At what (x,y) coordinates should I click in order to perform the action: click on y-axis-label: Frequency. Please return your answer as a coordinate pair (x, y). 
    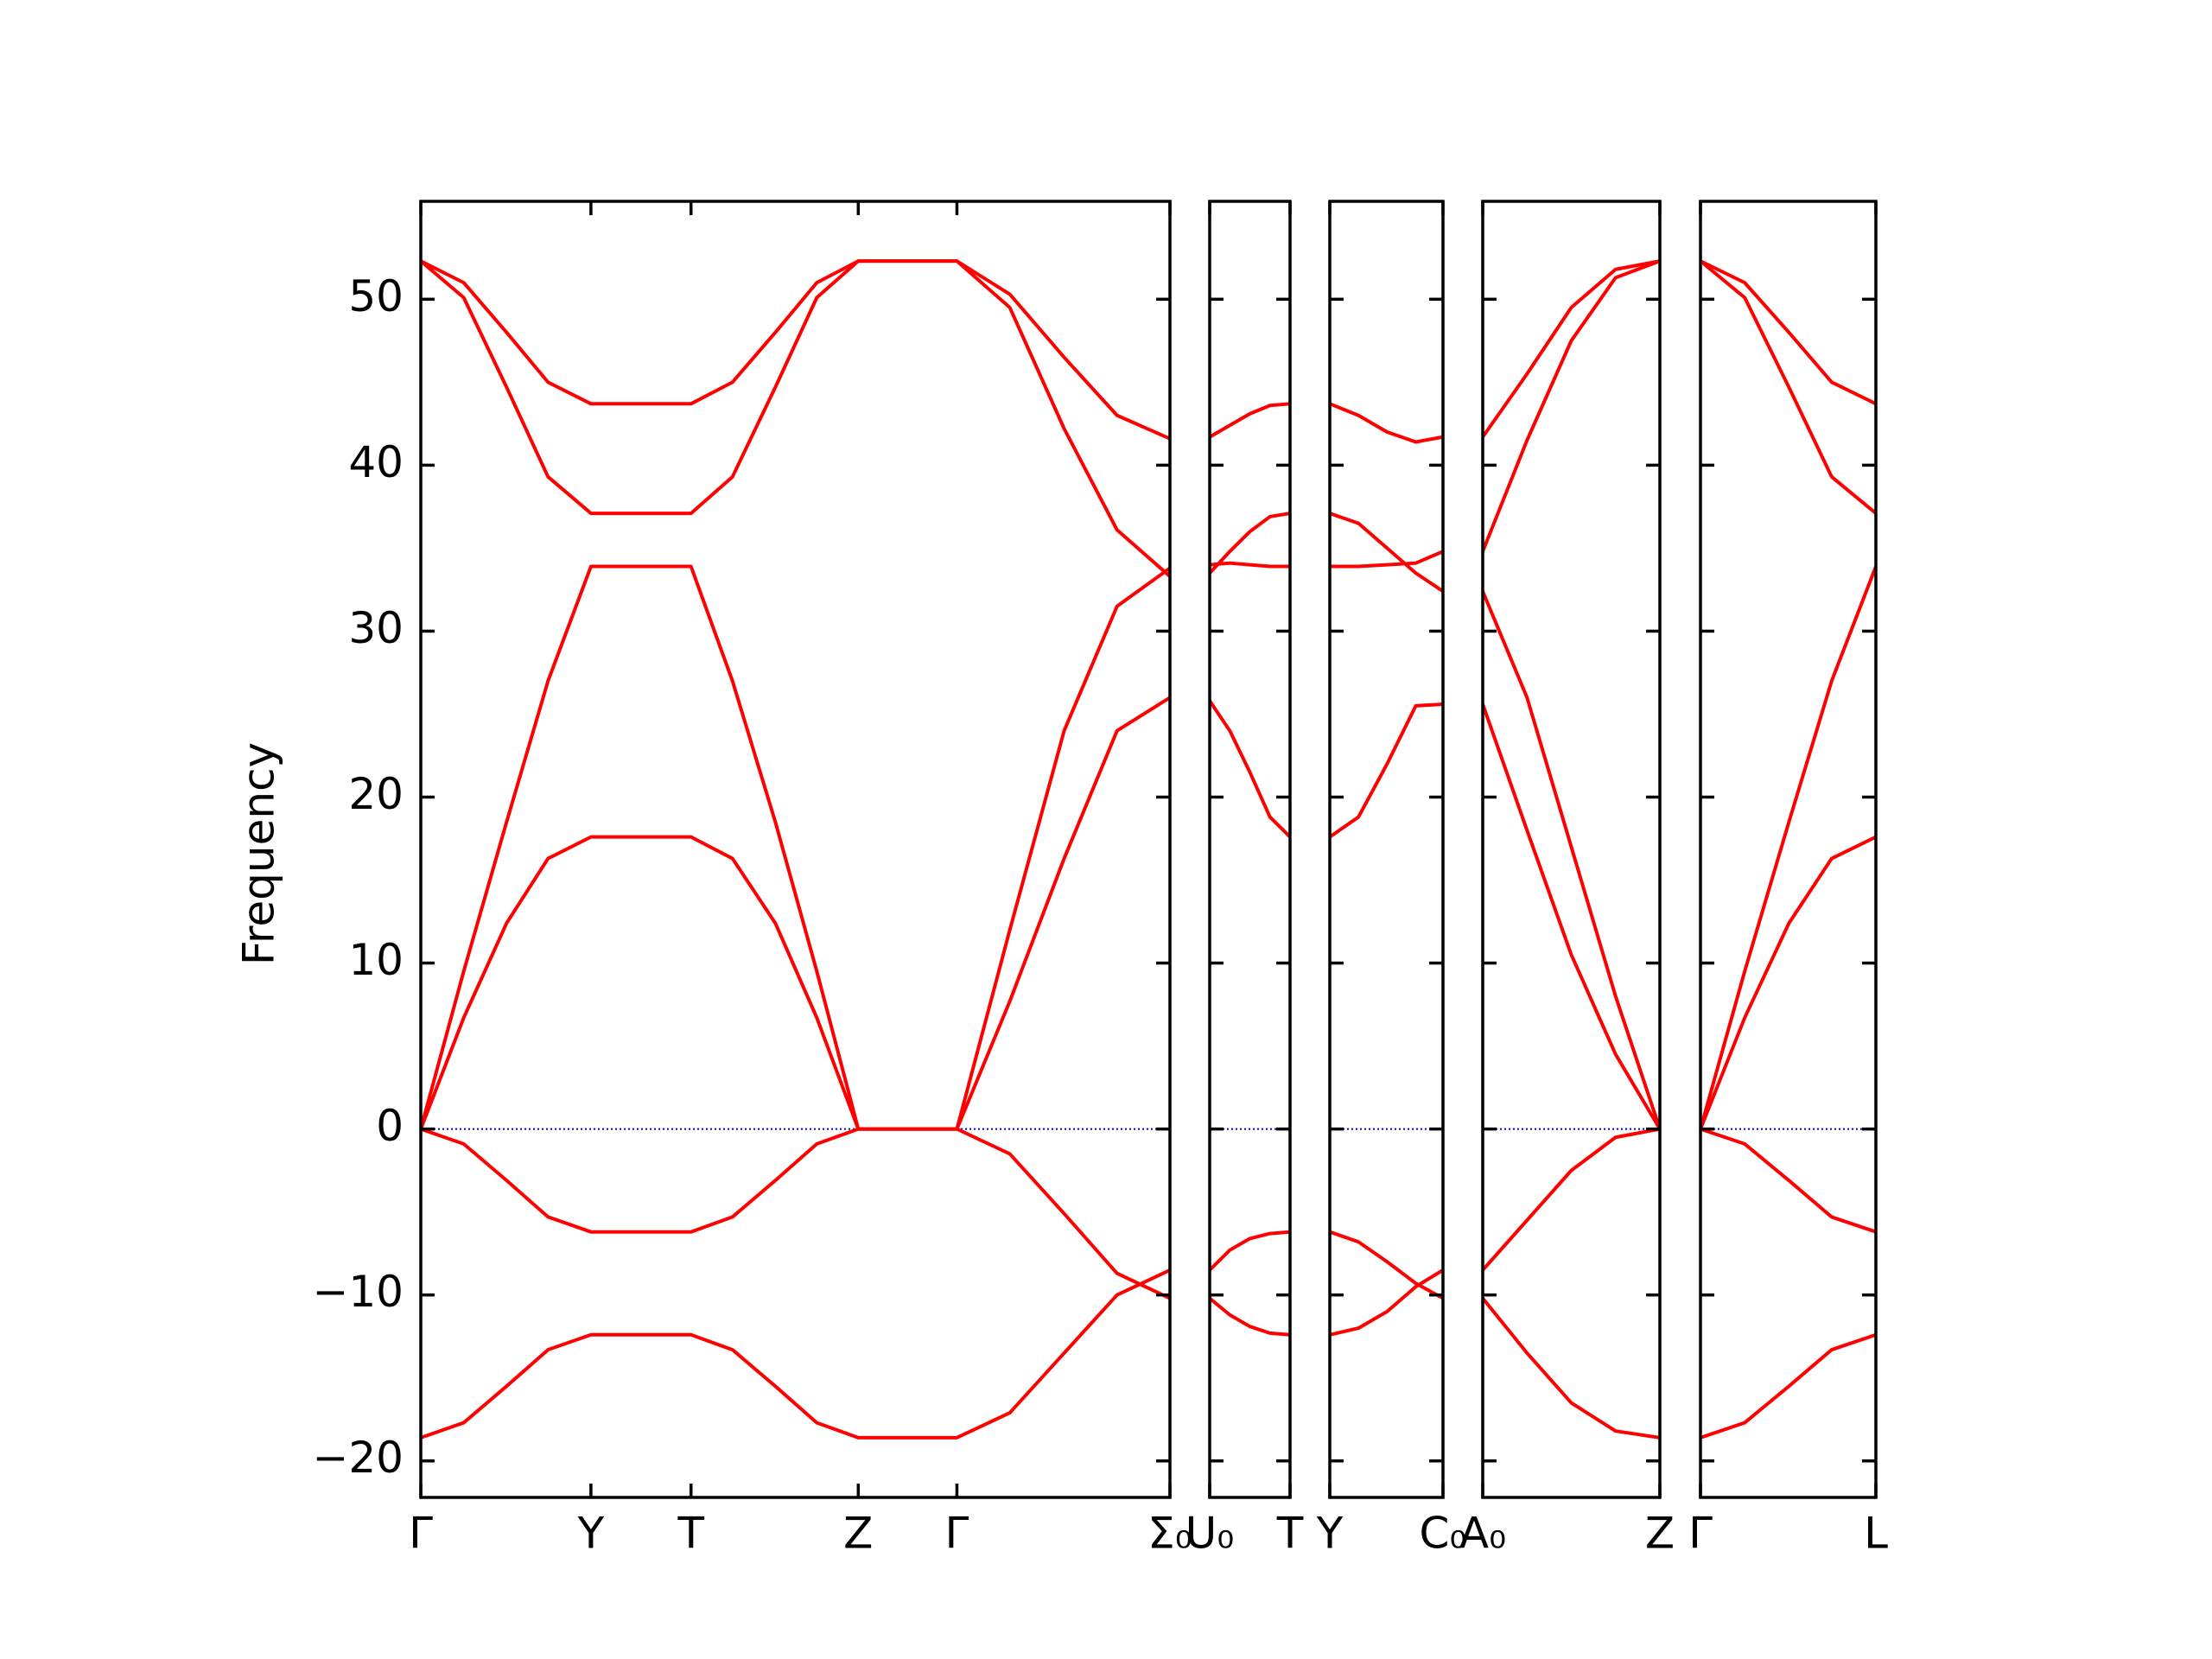
    Looking at the image, I should click on (259, 853).